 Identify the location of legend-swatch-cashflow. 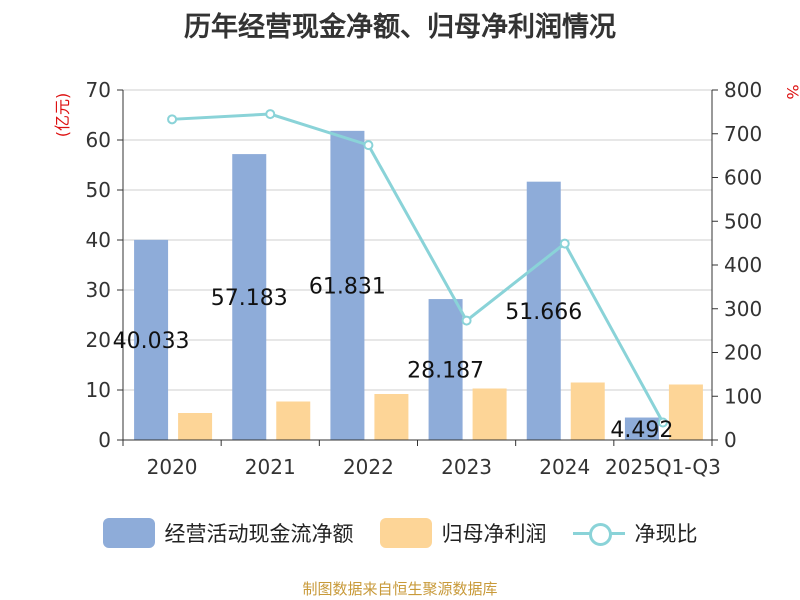
(128, 533).